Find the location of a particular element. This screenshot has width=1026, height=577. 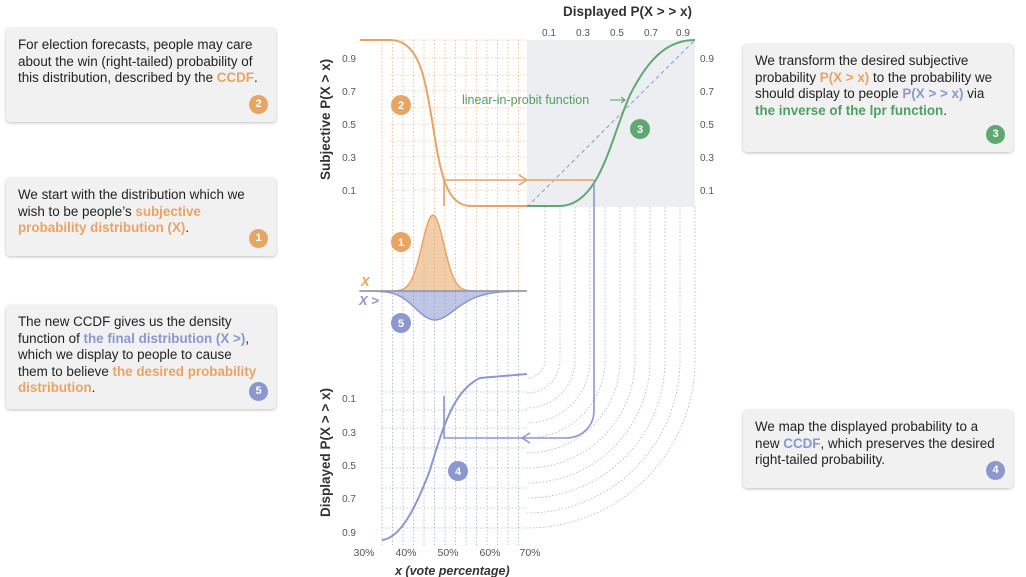

final-density-fill is located at coordinates (443, 305).